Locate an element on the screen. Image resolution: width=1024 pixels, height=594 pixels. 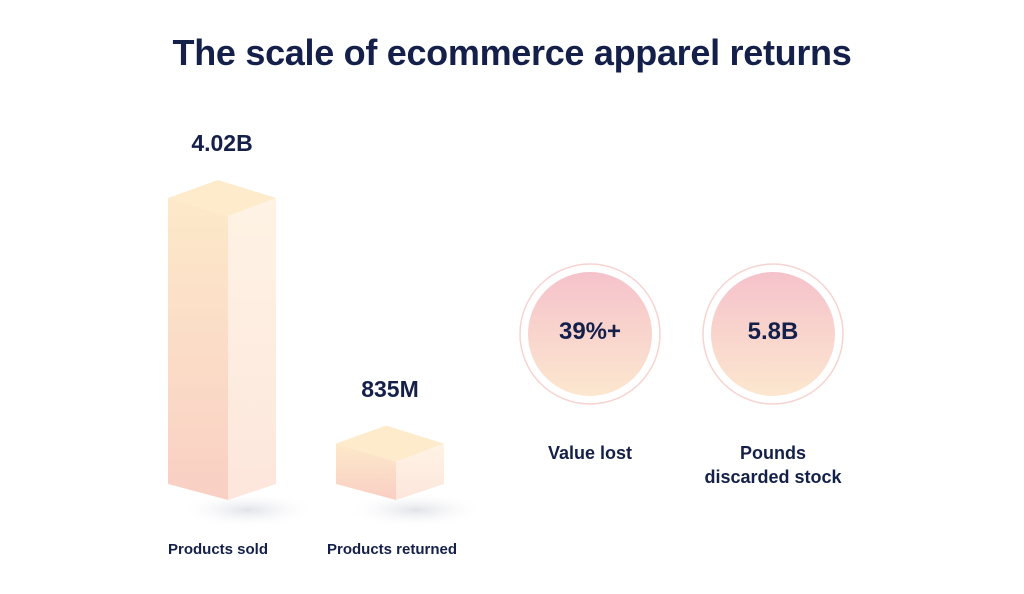
stat-label: Pounds discarded stock is located at coordinates (773, 465).